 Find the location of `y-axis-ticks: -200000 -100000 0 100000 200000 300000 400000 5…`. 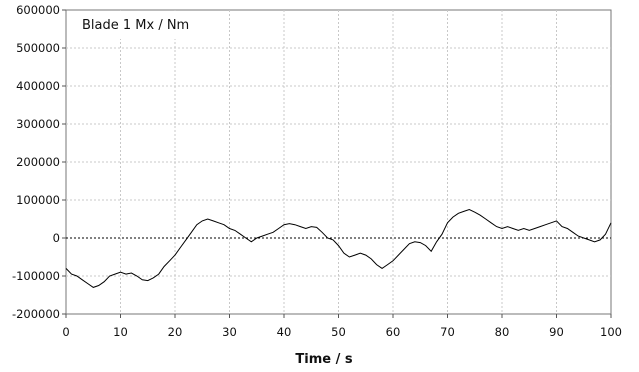

y-axis-ticks: -200000 -100000 0 100000 200000 300000 400000 5… is located at coordinates (39, 162).